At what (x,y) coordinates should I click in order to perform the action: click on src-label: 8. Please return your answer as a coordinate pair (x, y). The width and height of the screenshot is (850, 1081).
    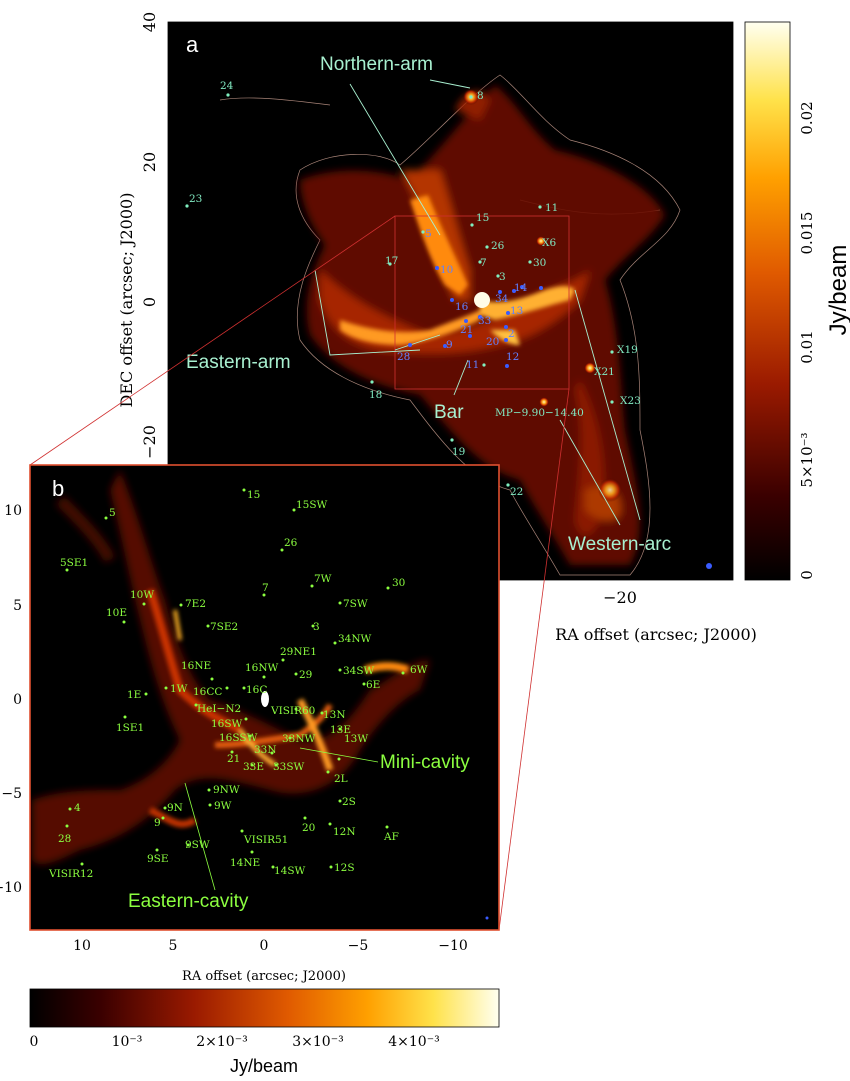
    Looking at the image, I should click on (480, 96).